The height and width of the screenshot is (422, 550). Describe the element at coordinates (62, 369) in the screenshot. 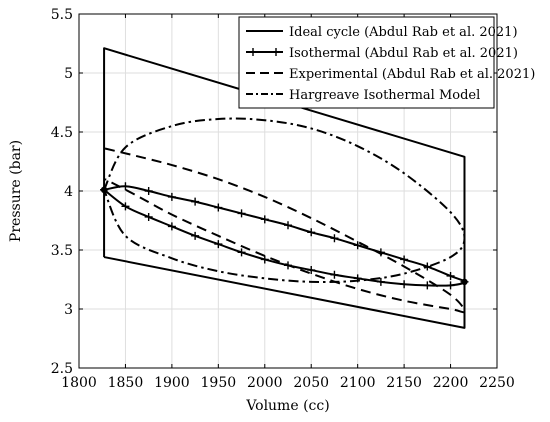

I see `y-tick-label: 2.5` at that location.